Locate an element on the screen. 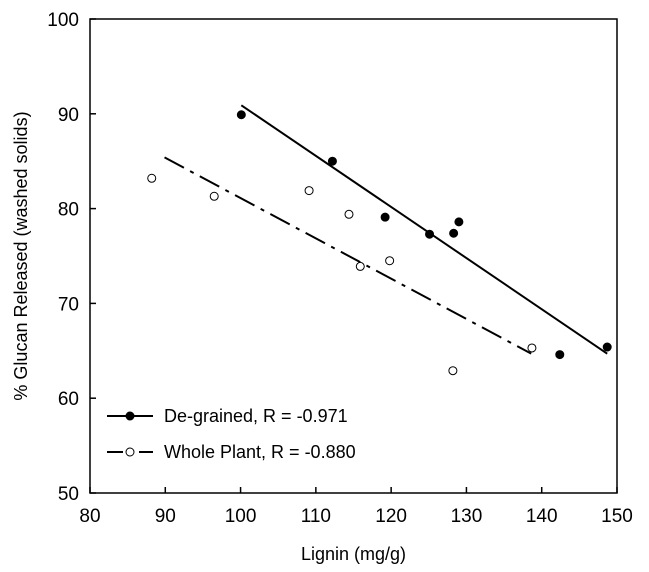 Image resolution: width=649 pixels, height=572 pixels. x-tick-label: 100 is located at coordinates (241, 516).